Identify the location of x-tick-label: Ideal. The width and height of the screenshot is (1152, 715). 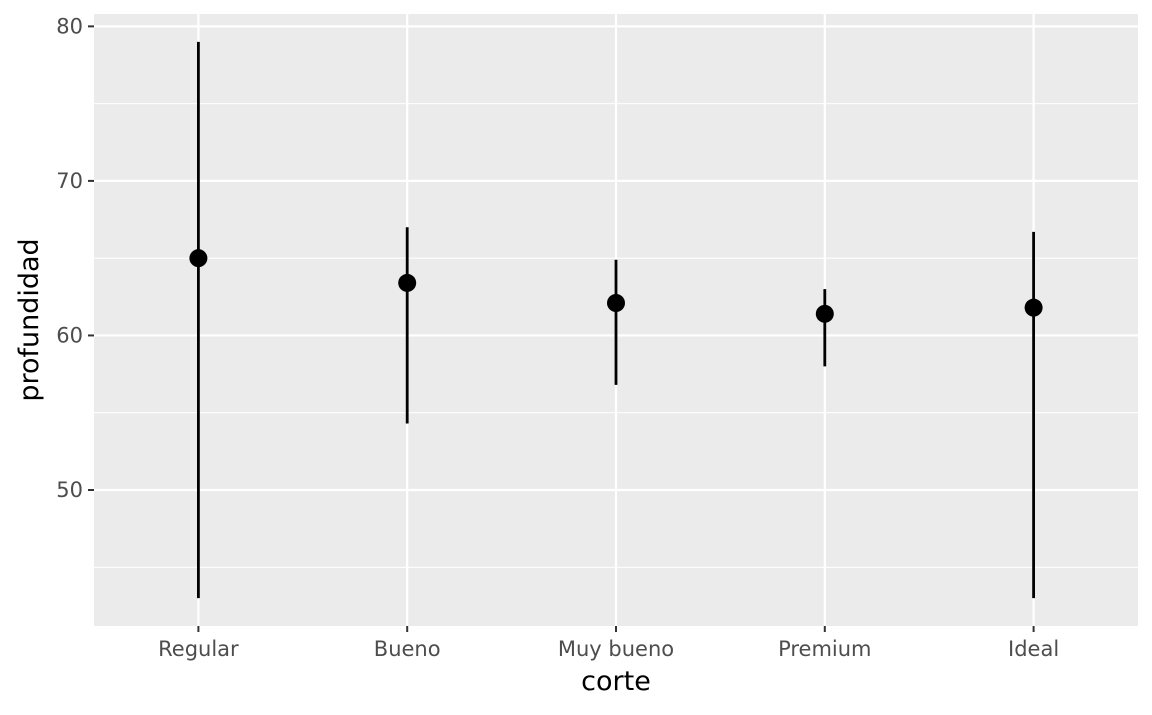
(1033, 649).